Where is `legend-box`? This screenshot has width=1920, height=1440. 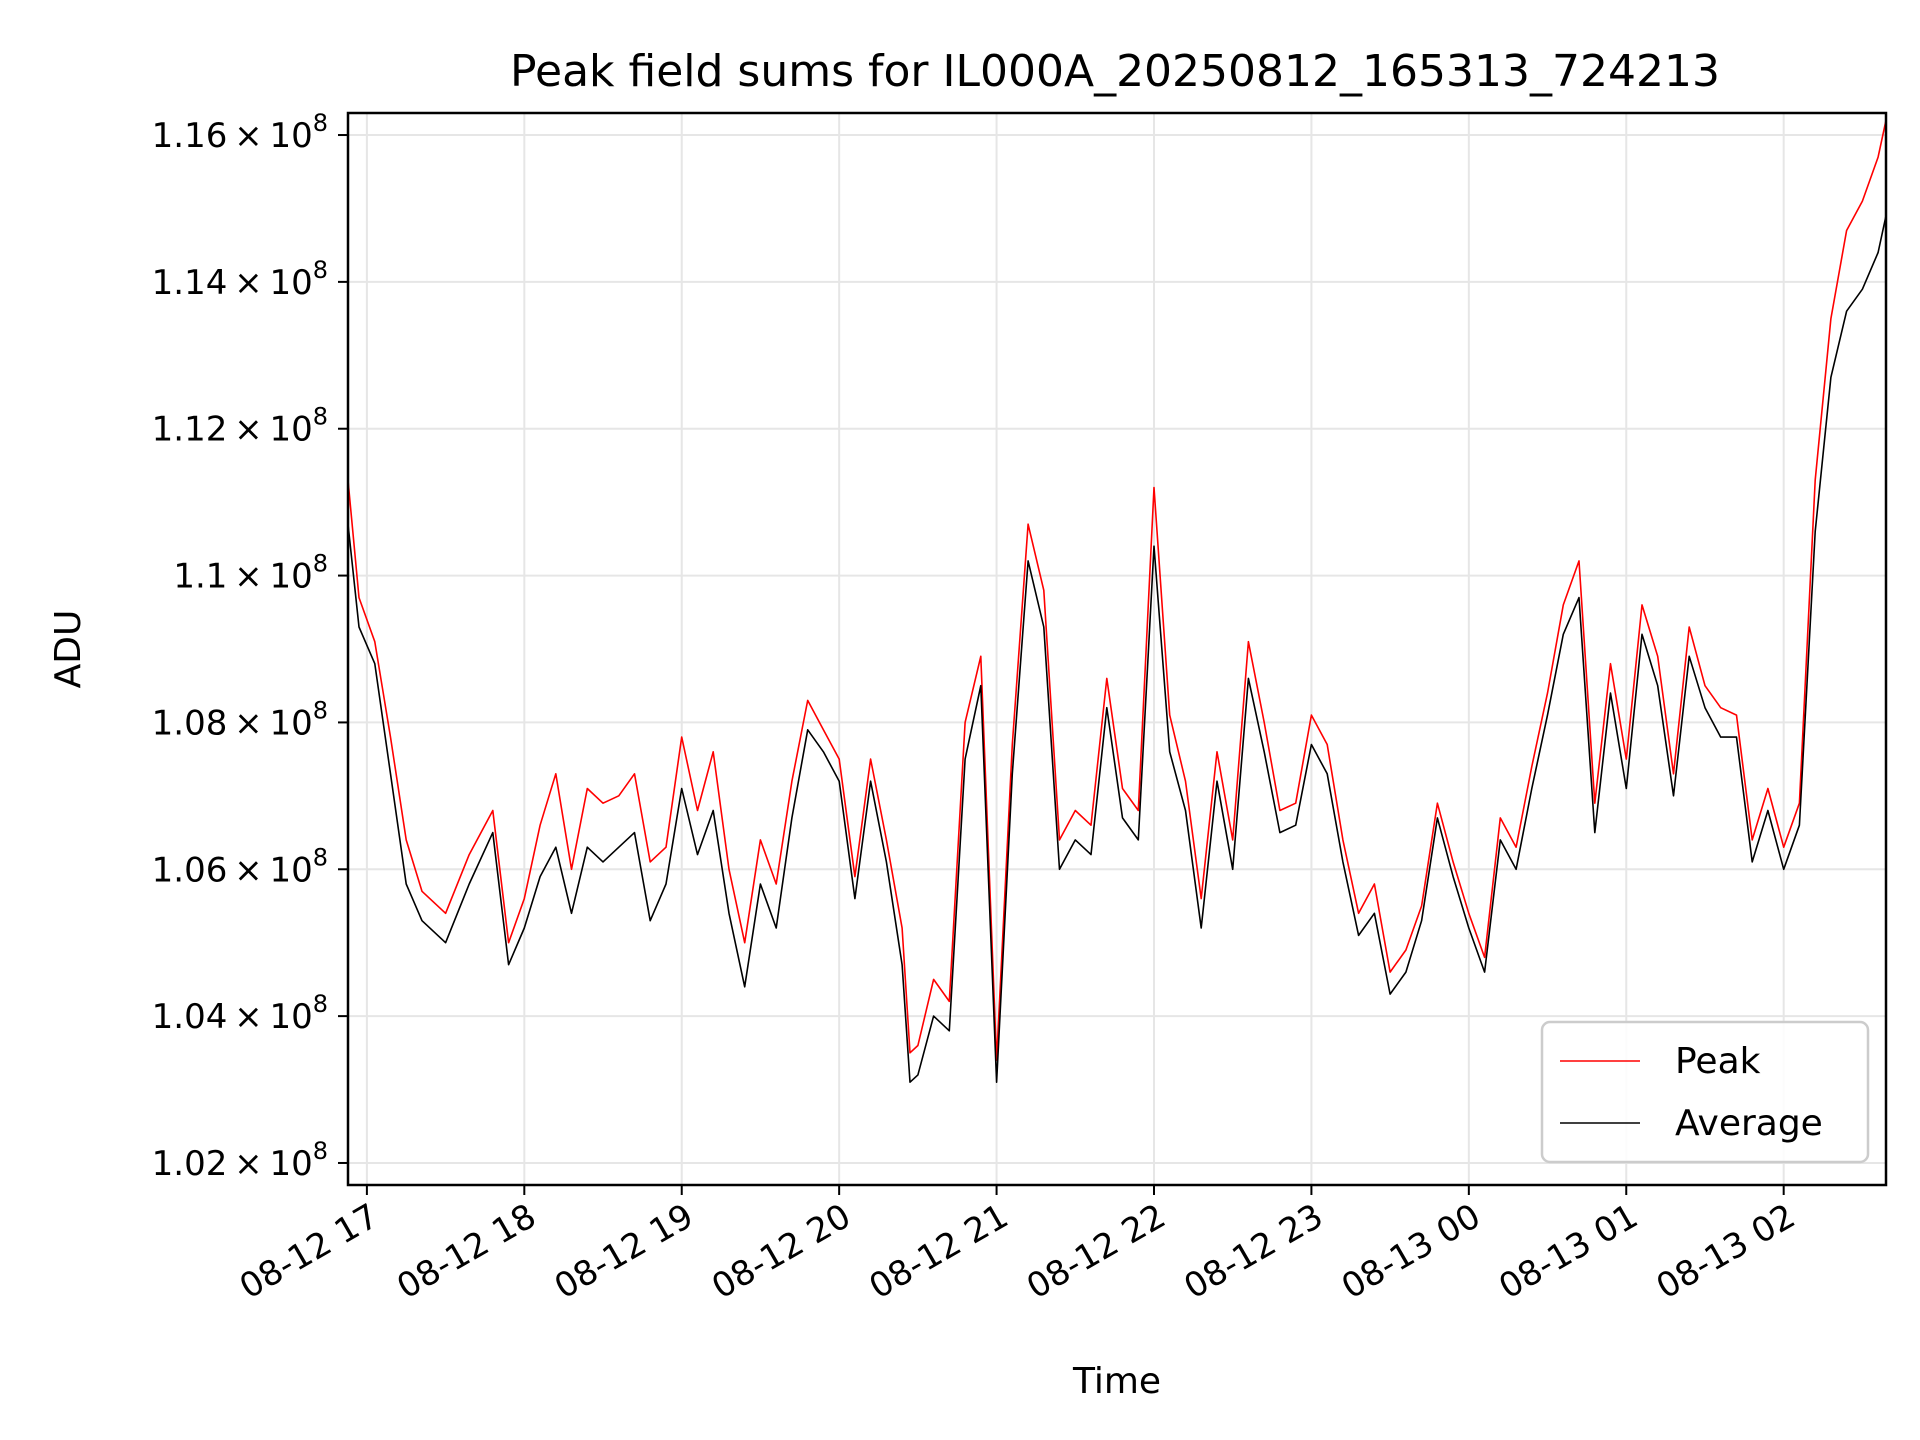
legend-box is located at coordinates (1705, 1092).